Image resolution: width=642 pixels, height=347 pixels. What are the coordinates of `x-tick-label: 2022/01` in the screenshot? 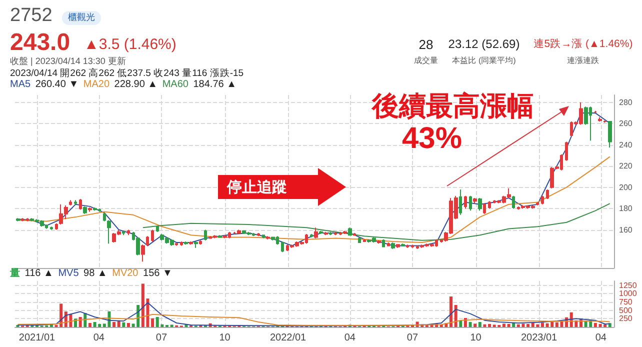 It's located at (288, 338).